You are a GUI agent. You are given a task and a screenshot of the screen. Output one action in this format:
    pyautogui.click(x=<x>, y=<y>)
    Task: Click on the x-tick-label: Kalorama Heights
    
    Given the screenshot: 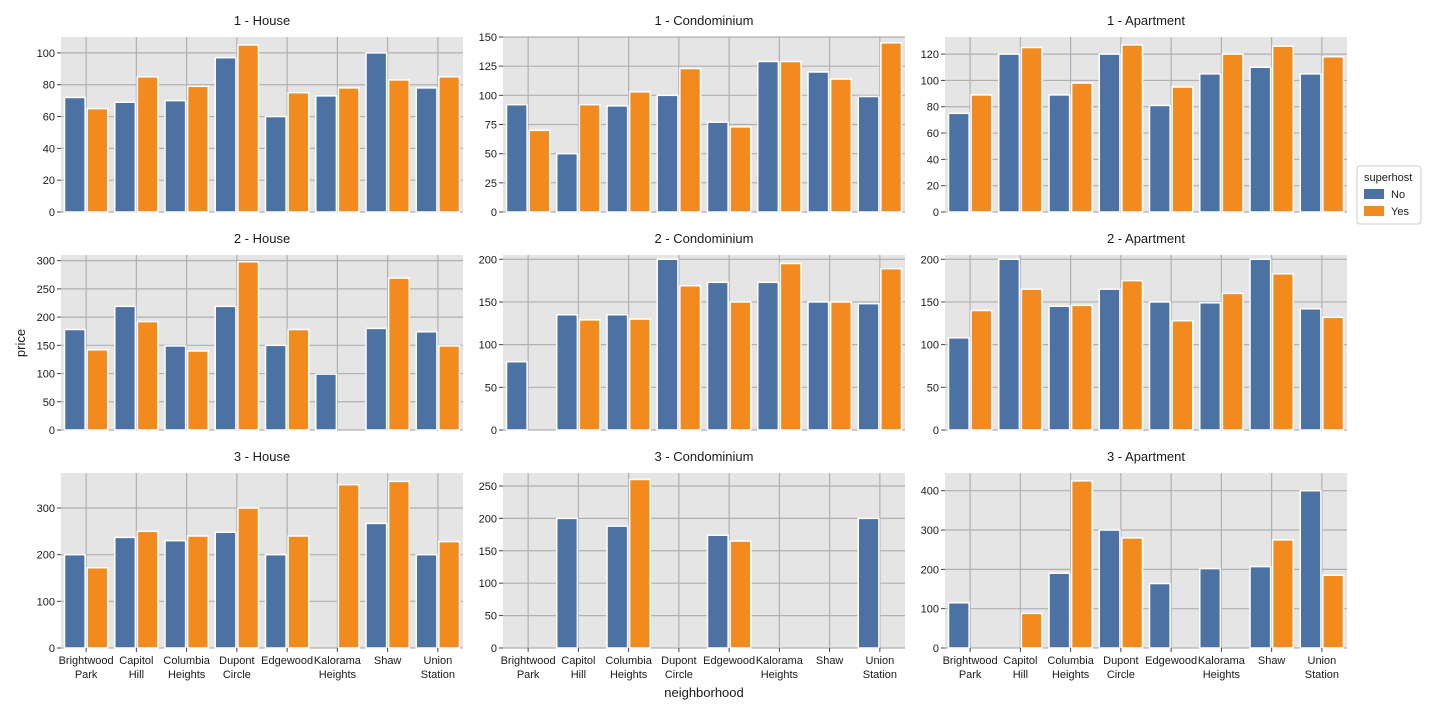 What is the action you would take?
    pyautogui.click(x=1222, y=668)
    